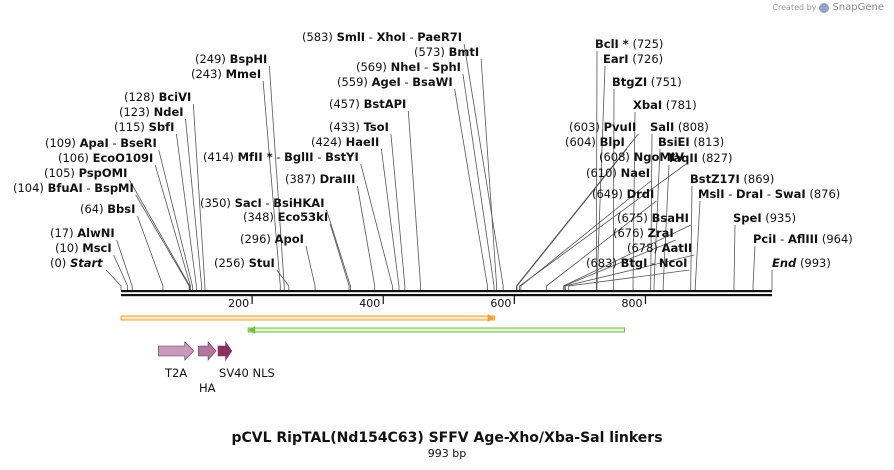  What do you see at coordinates (612, 142) in the screenshot?
I see `enzyme-blpi: BlpI` at bounding box center [612, 142].